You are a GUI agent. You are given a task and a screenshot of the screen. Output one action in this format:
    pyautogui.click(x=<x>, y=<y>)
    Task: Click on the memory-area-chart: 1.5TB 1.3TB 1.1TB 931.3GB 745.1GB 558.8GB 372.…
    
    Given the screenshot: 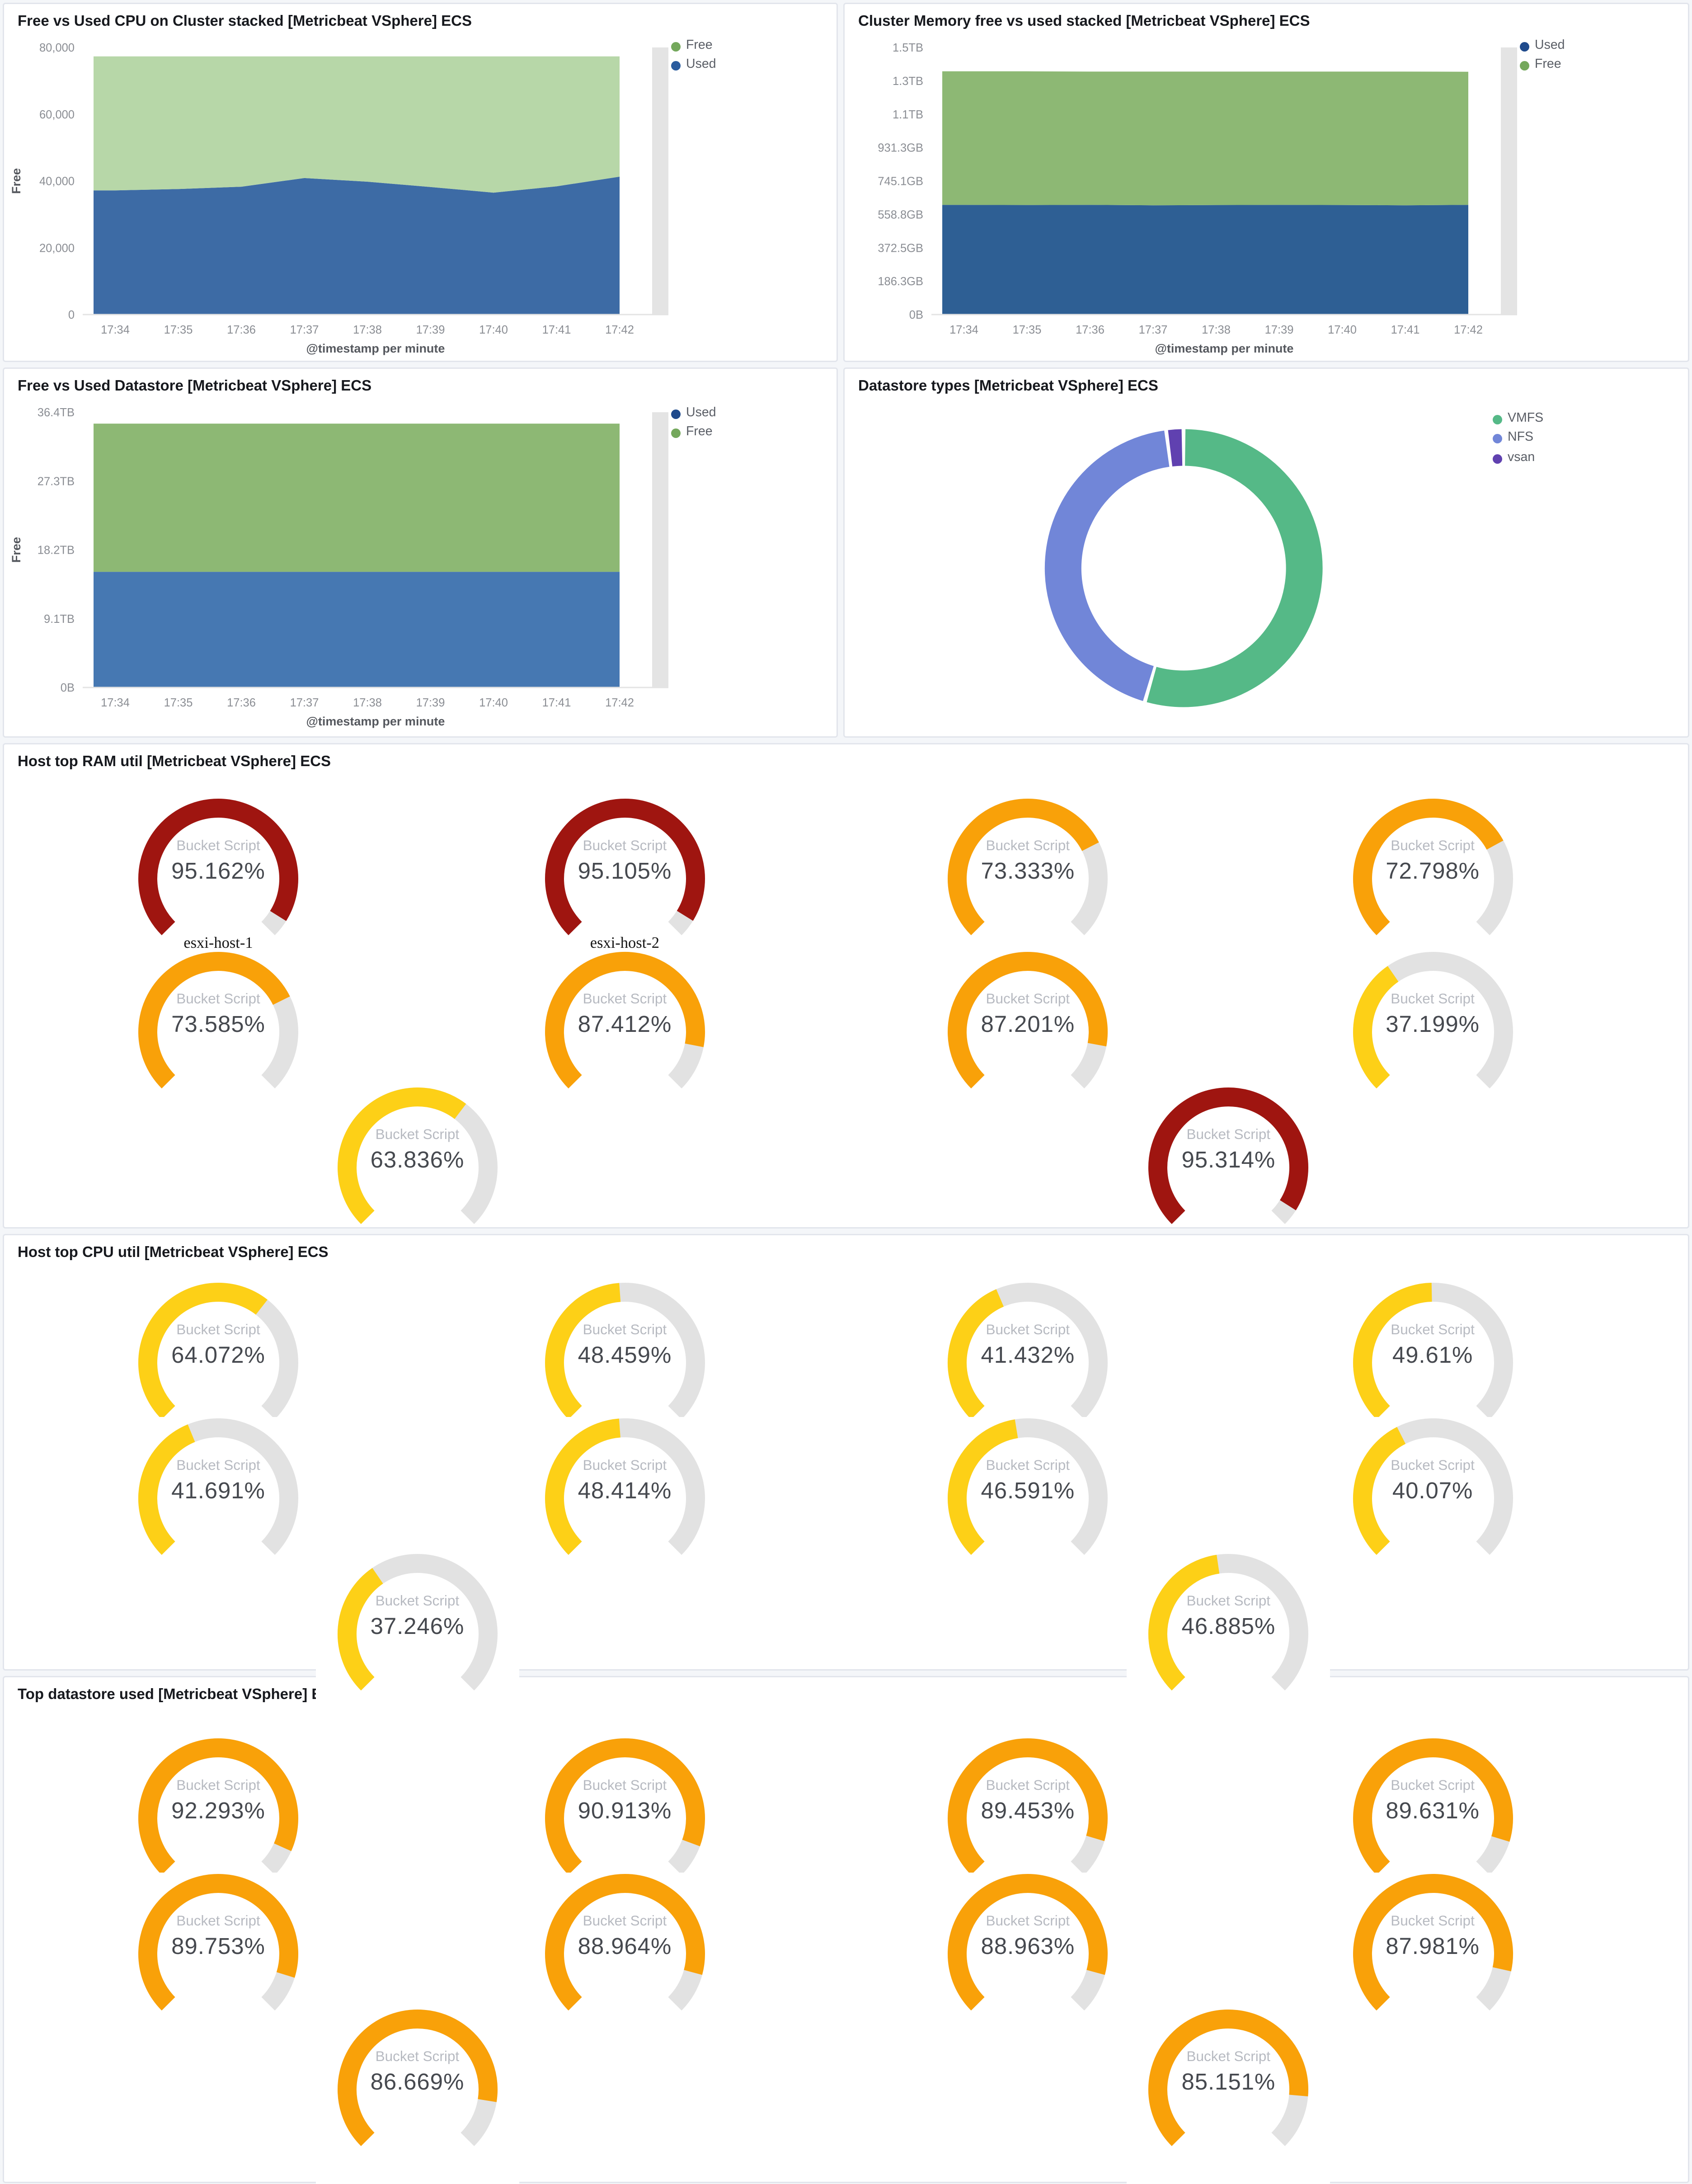 What is the action you would take?
    pyautogui.click(x=1268, y=203)
    